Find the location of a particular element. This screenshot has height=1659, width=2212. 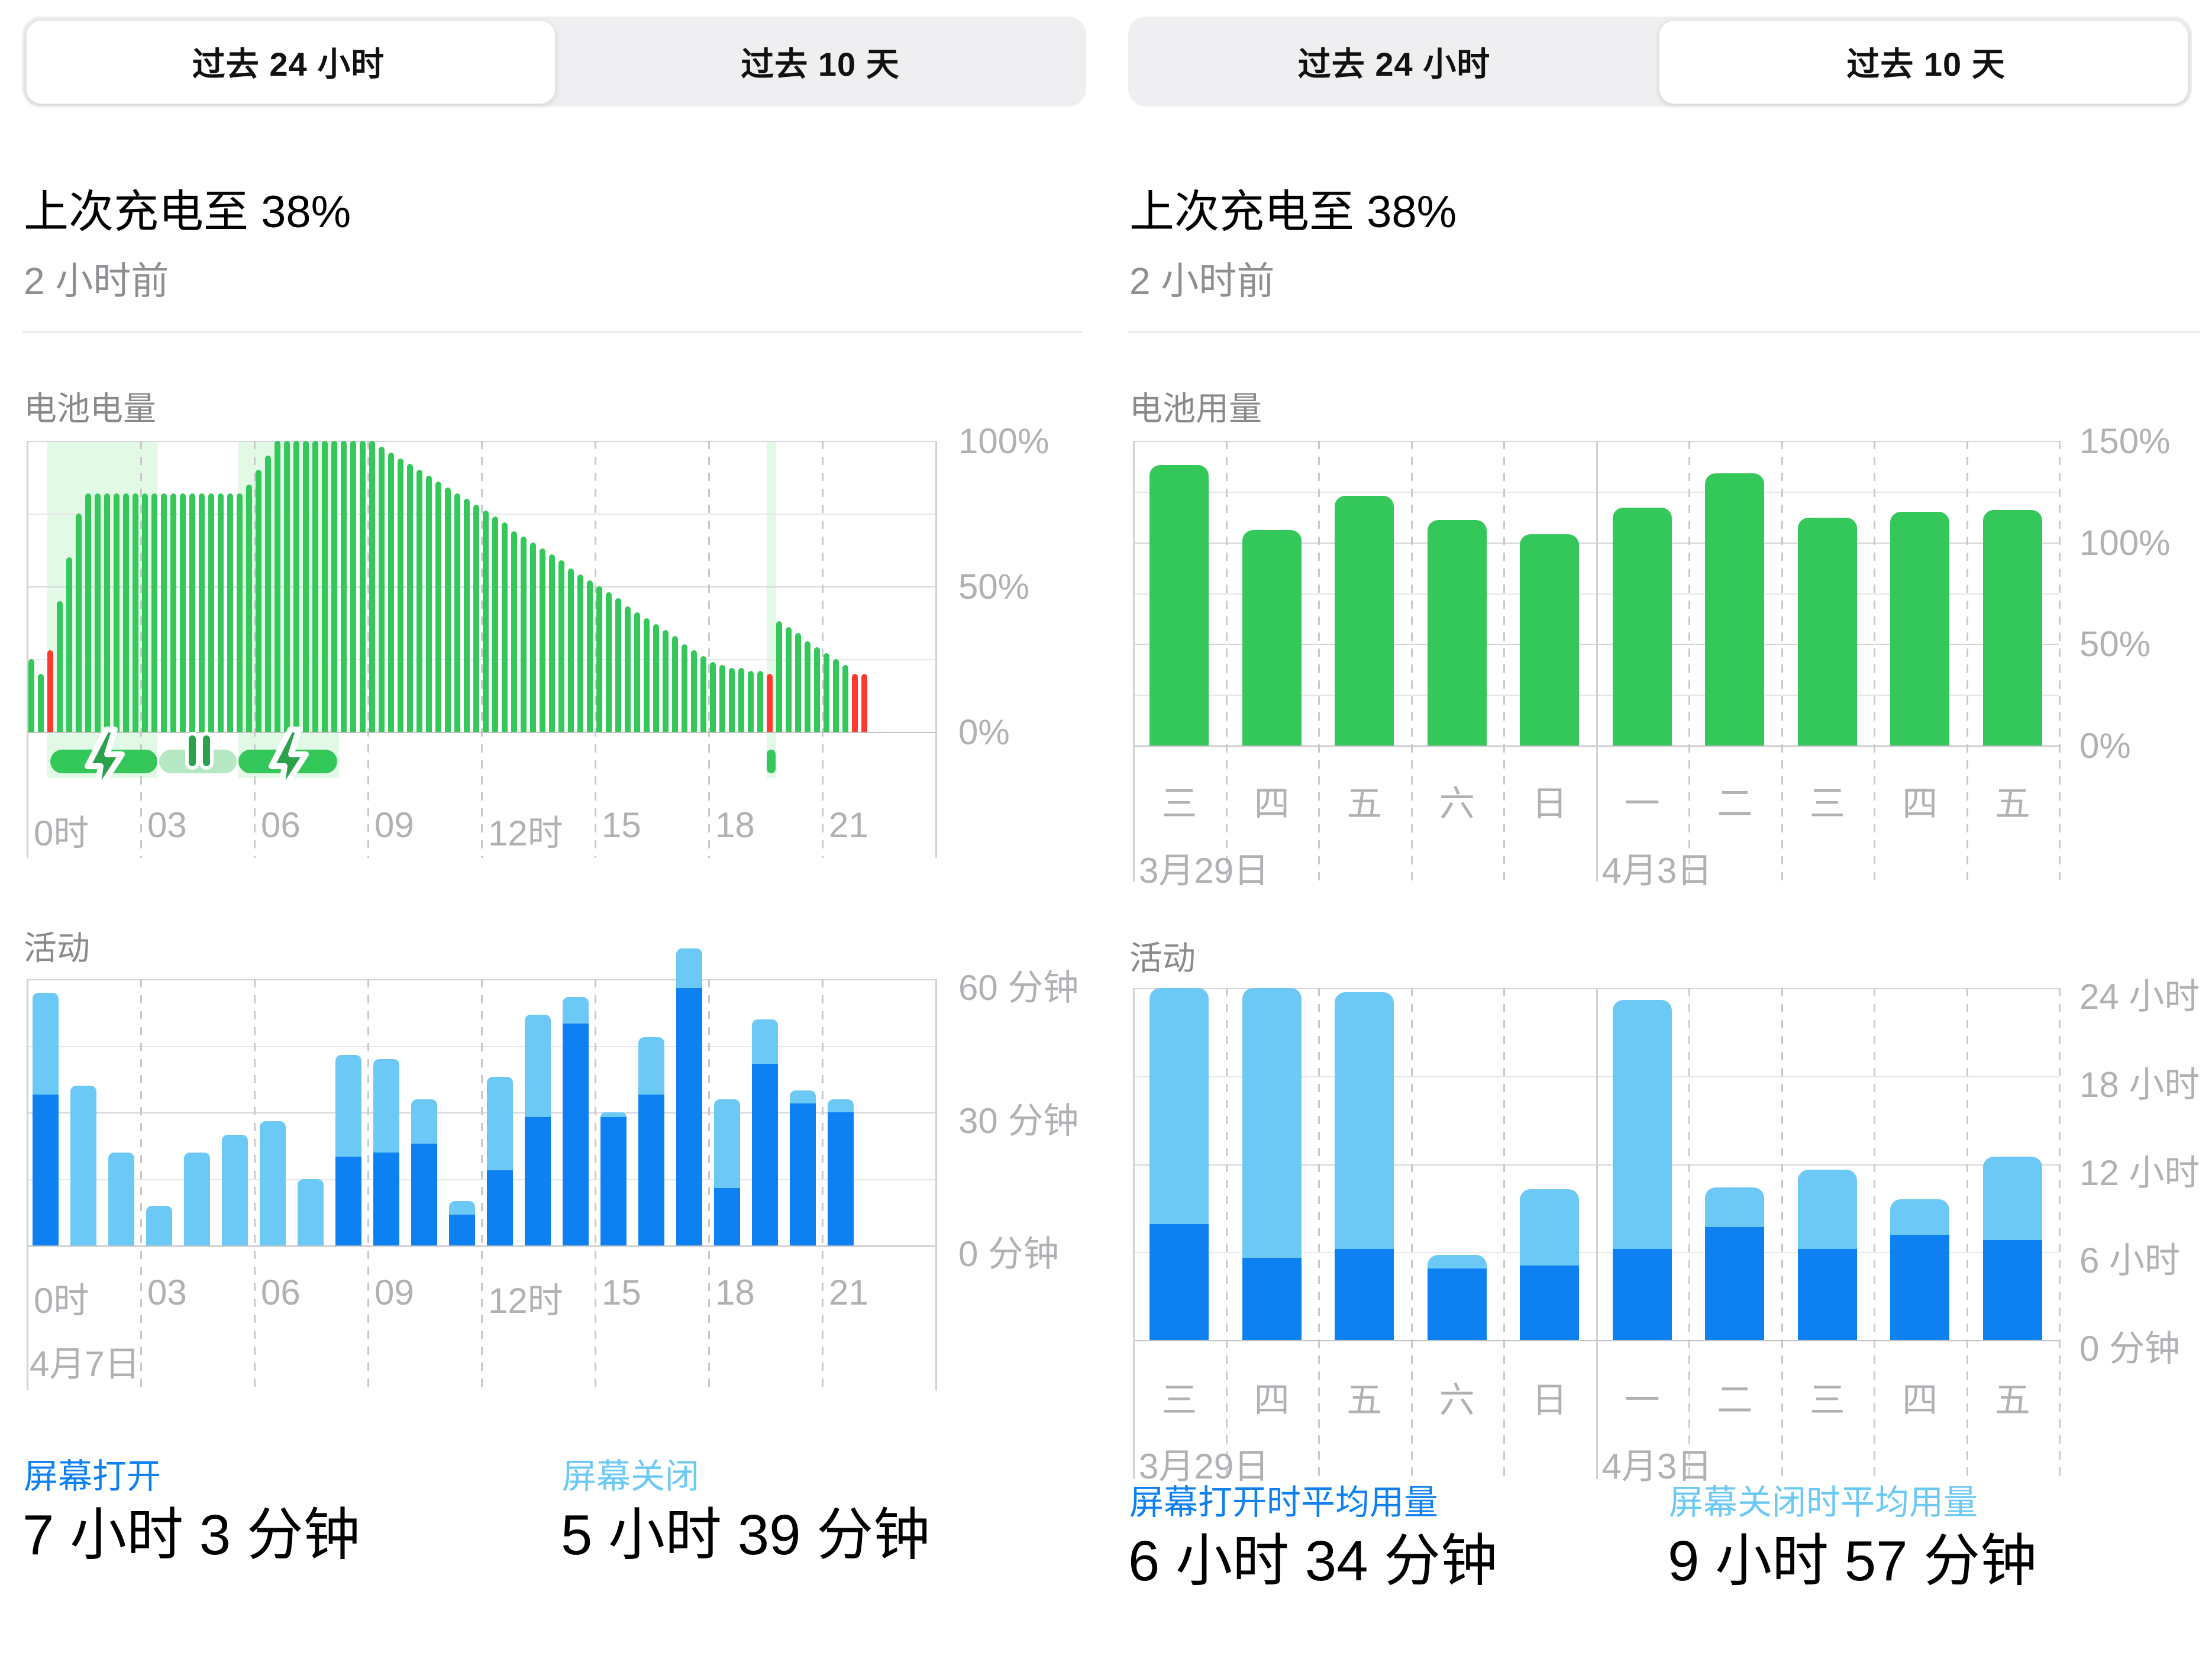

activity-chart: 0时 03 06 09 12时 15 18 21 4月7日 60 分钟 30 分钟 0 分钟 is located at coordinates (552, 1170).